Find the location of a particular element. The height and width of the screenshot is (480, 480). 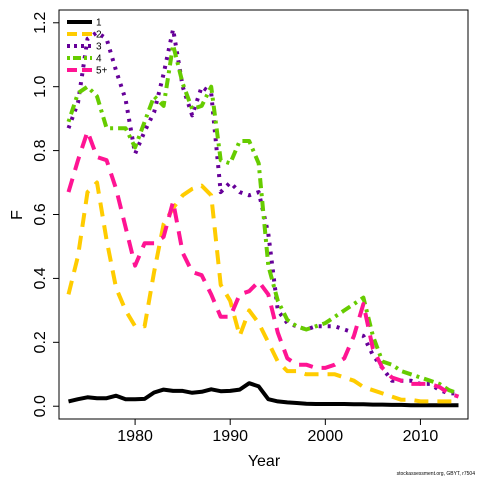

x-tick-label: 2010 is located at coordinates (421, 436).